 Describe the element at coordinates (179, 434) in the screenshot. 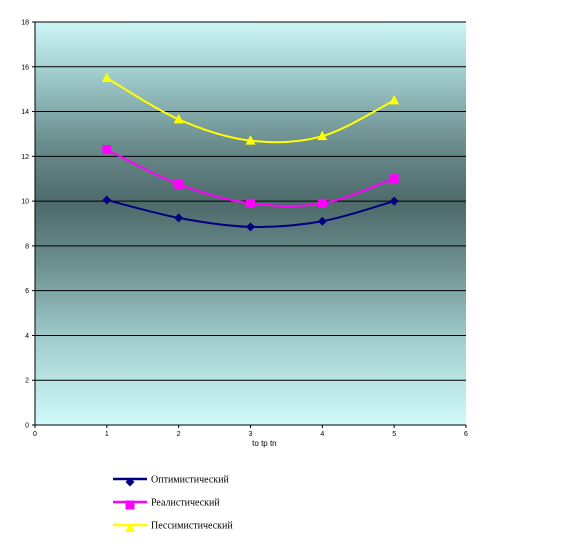

I see `x-tick-label: 2` at that location.